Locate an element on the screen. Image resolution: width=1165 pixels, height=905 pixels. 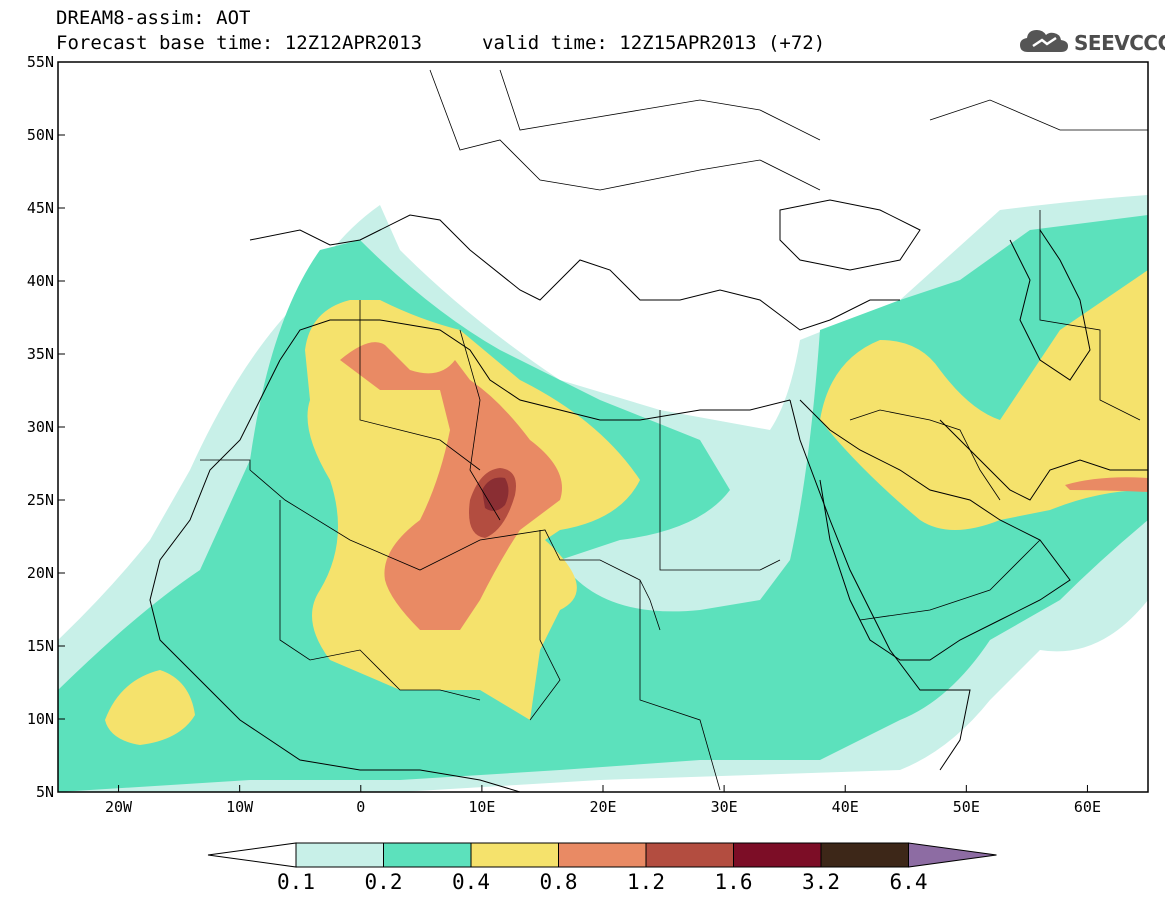
x-tick-label: 50E is located at coordinates (966, 807).